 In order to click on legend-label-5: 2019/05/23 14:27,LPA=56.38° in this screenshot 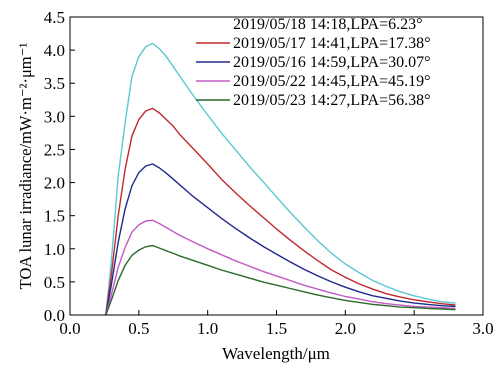, I will do `click(332, 100)`.